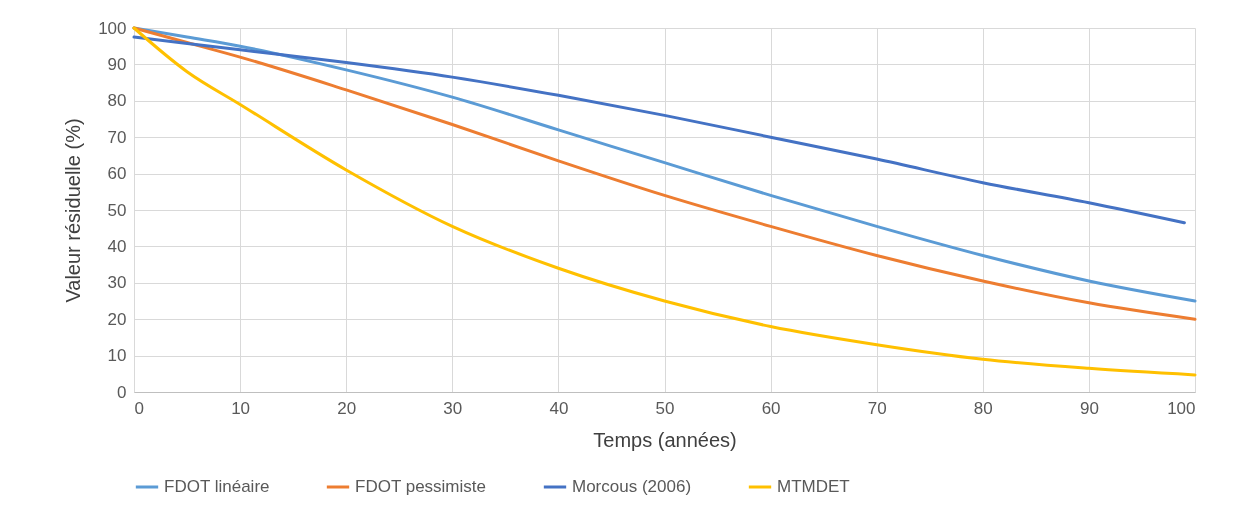 The height and width of the screenshot is (520, 1248). What do you see at coordinates (813, 486) in the screenshot?
I see `legend-label: MTMDET` at bounding box center [813, 486].